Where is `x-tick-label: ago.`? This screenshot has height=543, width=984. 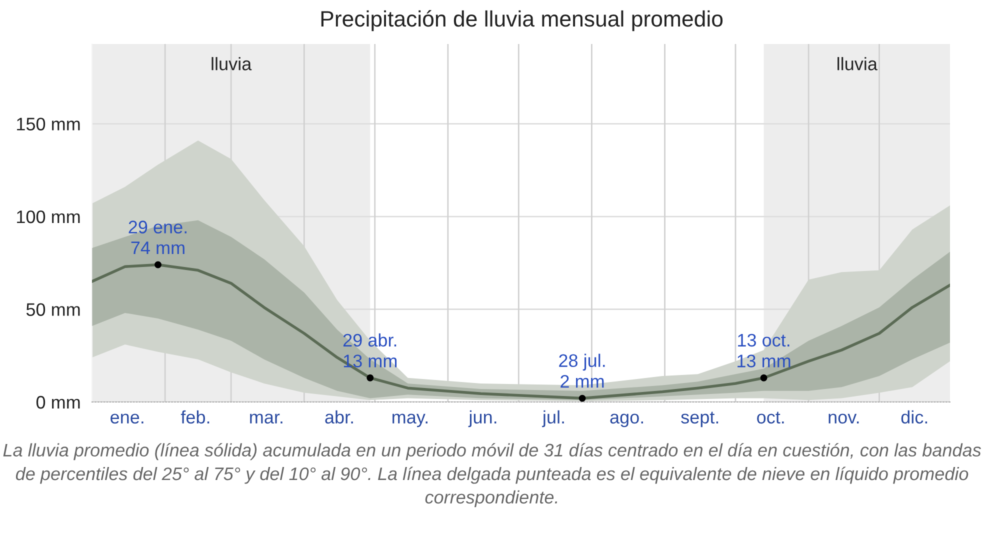
x-tick-label: ago. is located at coordinates (626, 421).